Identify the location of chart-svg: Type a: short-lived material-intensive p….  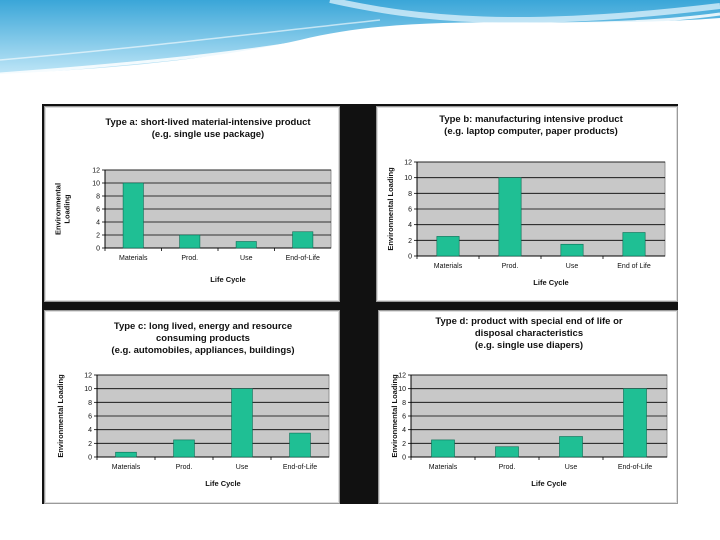
(193, 200).